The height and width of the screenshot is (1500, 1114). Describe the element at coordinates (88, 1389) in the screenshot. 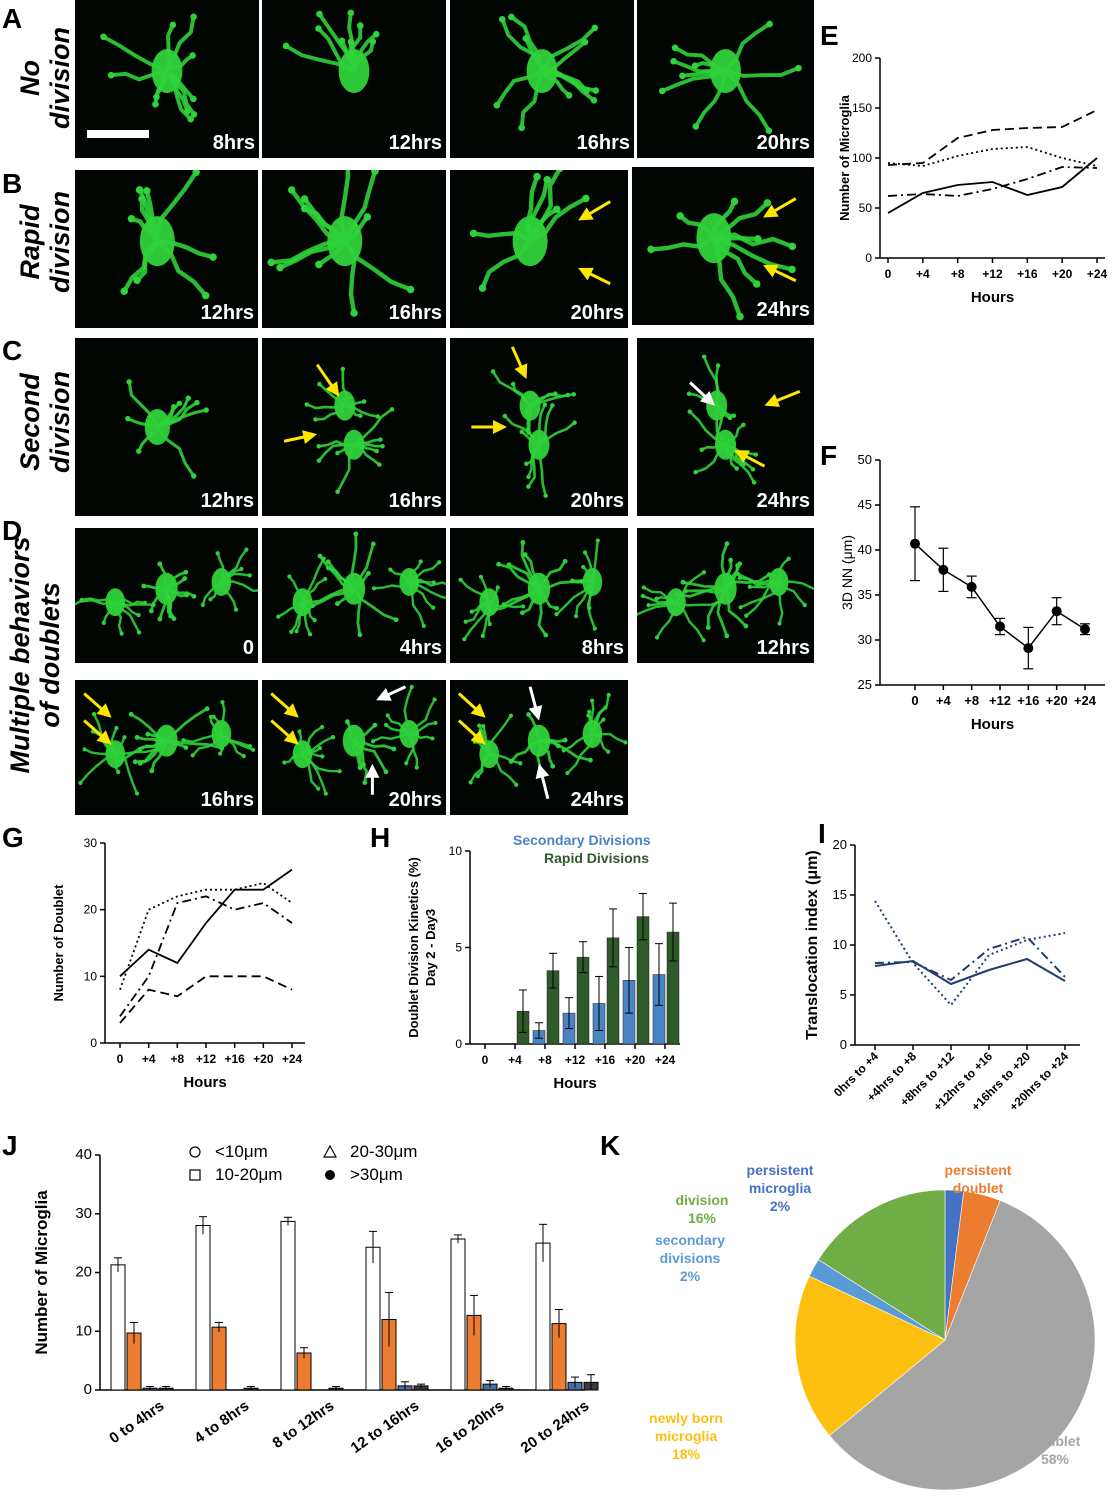

I see `y-tick-label: 0` at that location.